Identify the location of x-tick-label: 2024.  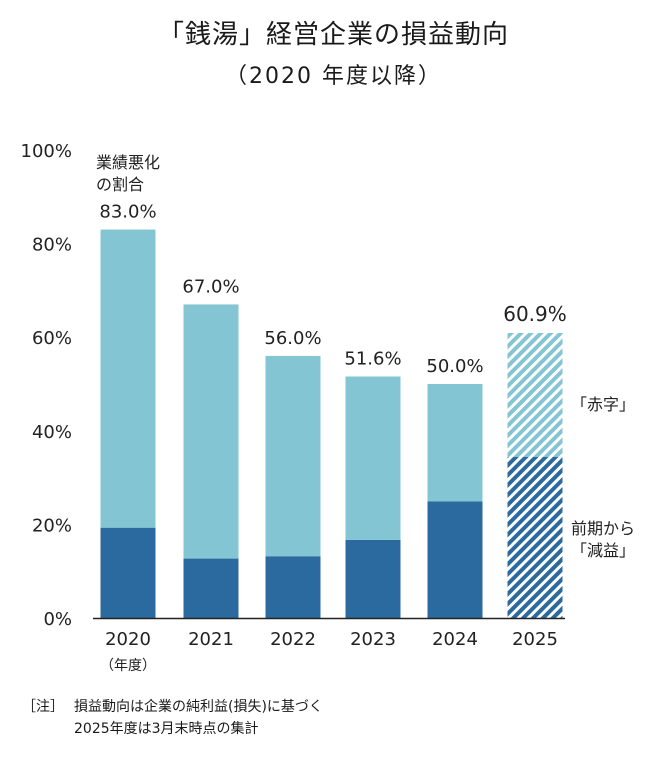
(455, 639).